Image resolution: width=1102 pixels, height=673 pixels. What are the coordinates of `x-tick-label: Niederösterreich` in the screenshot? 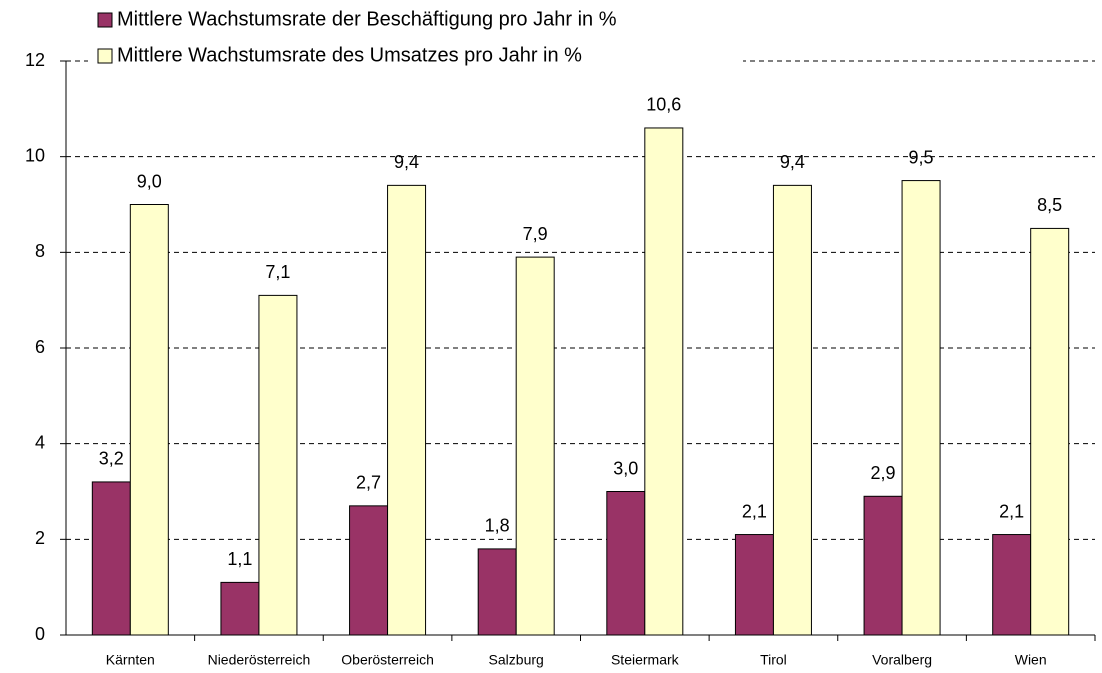 It's located at (259, 660).